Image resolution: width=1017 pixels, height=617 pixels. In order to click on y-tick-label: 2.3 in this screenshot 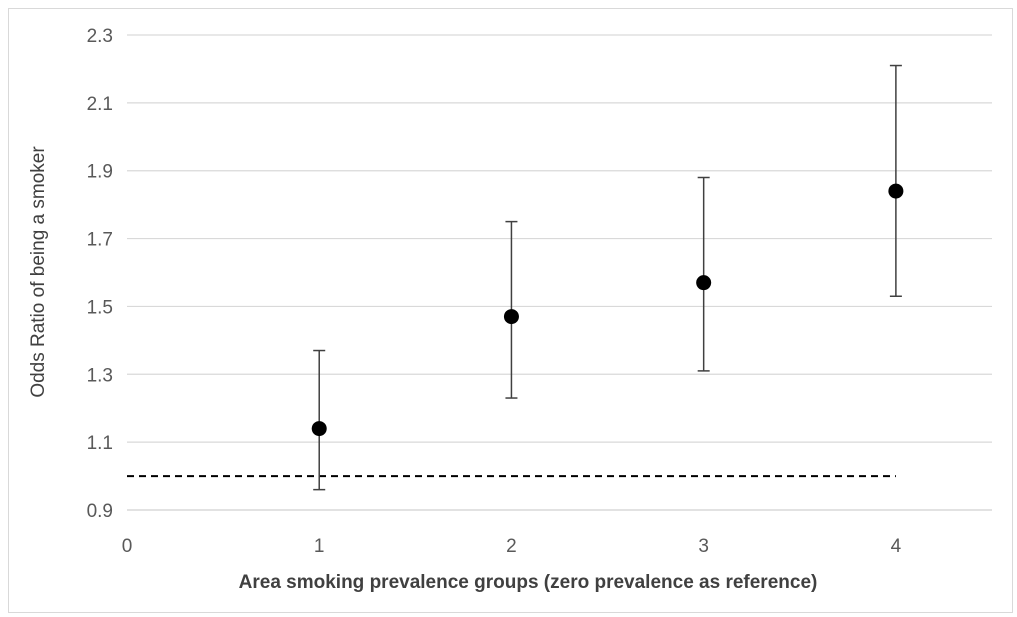, I will do `click(100, 36)`.